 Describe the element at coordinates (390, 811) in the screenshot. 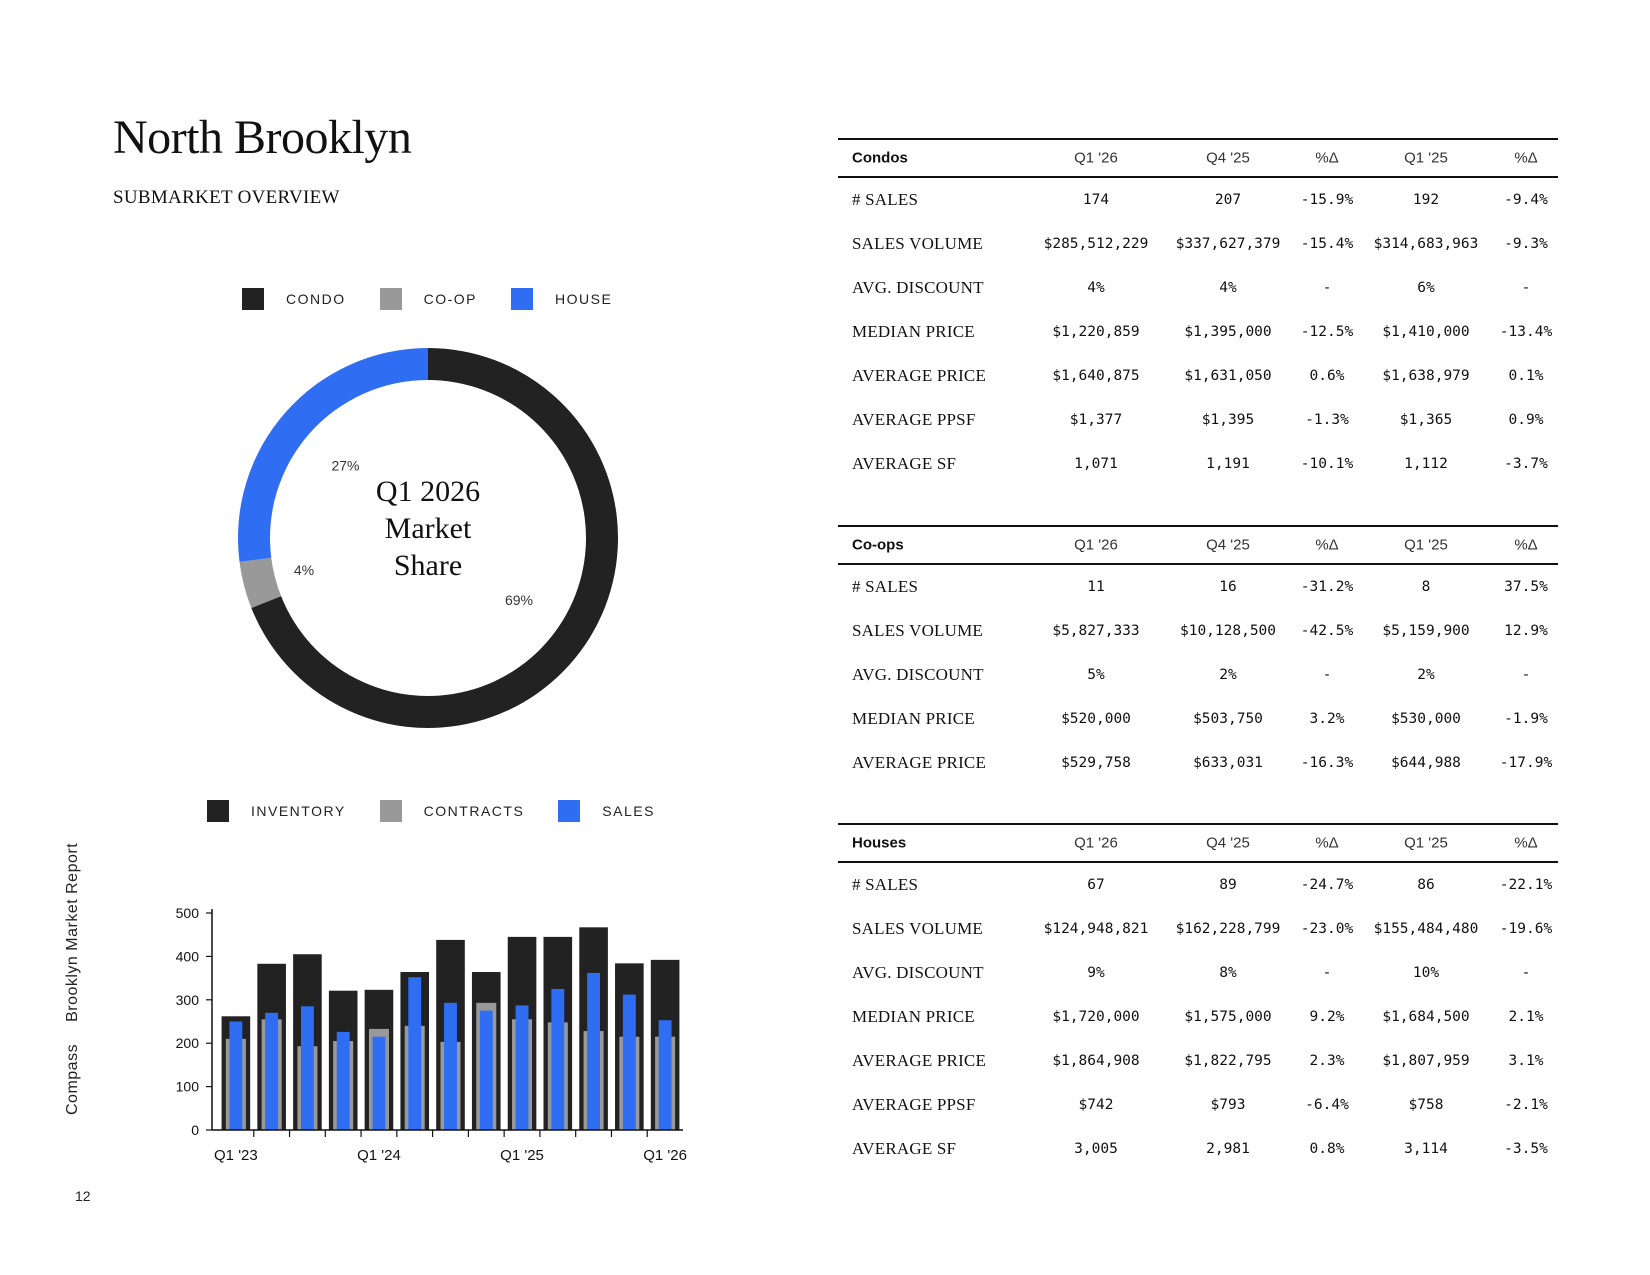

I see `legend-swatch-contracts` at that location.